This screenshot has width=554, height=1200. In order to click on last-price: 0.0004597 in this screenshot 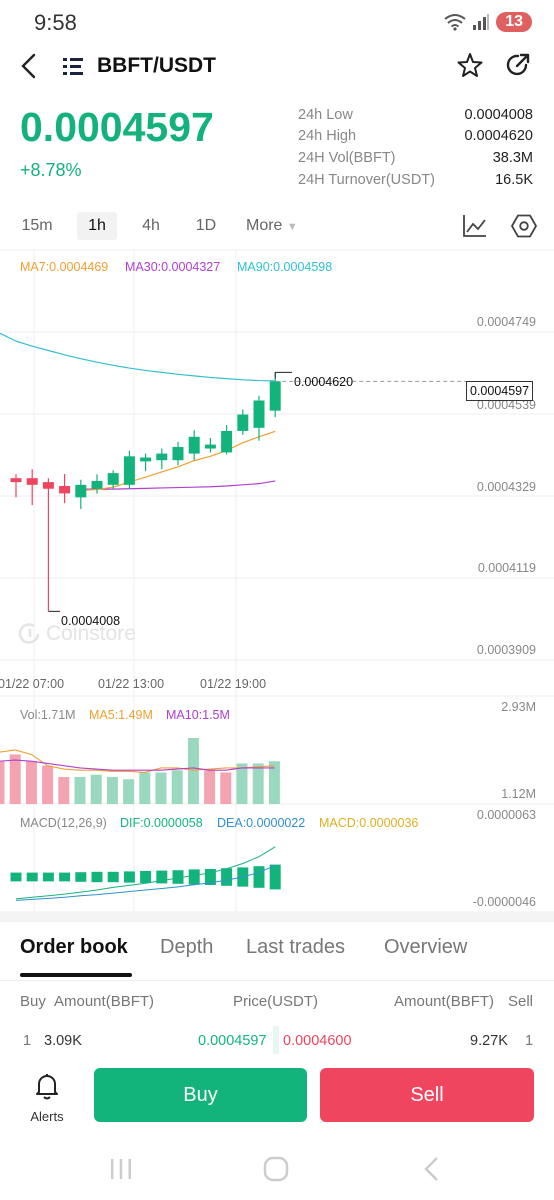, I will do `click(117, 127)`.